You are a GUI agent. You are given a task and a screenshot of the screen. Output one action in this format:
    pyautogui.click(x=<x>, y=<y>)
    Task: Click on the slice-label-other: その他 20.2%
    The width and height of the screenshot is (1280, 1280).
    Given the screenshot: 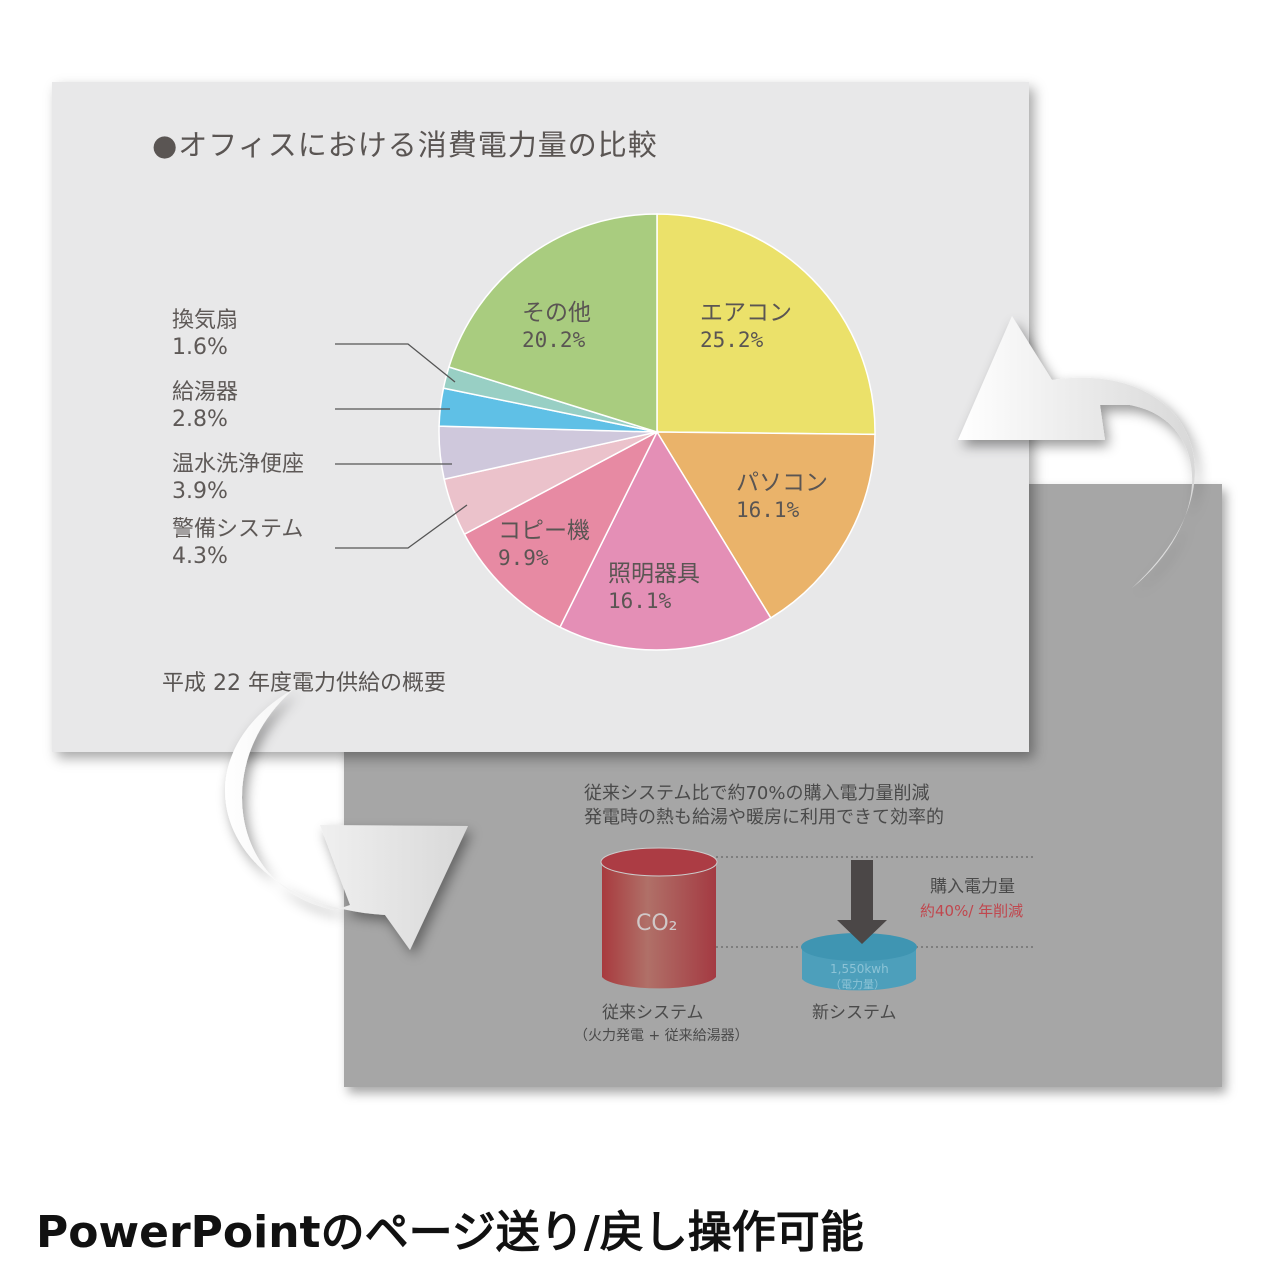 What is the action you would take?
    pyautogui.click(x=556, y=327)
    